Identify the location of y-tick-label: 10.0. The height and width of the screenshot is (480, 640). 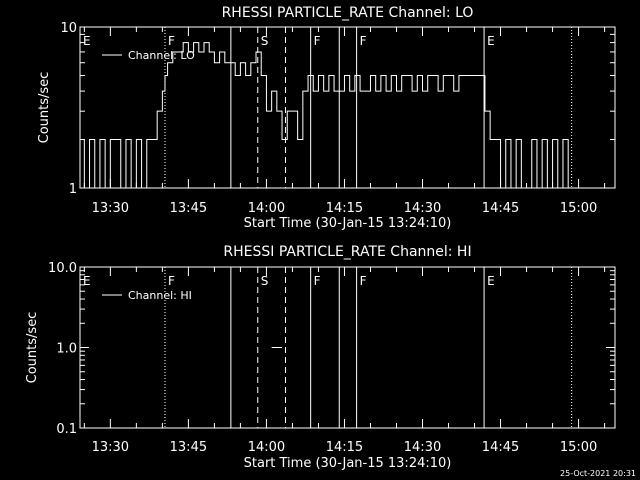
(62, 268).